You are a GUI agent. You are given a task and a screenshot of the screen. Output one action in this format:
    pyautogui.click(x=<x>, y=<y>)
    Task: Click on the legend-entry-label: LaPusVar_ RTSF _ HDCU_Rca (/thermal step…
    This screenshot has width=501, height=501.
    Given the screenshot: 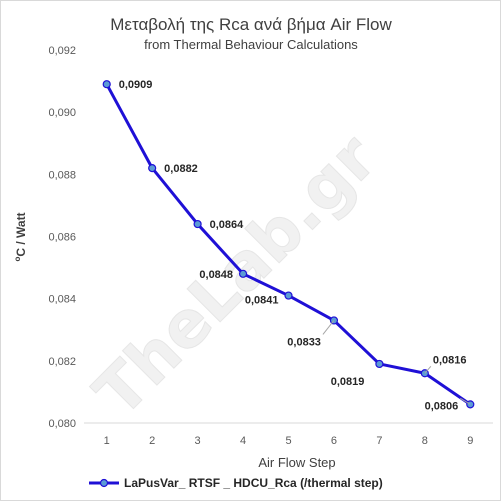 What is the action you would take?
    pyautogui.click(x=253, y=483)
    